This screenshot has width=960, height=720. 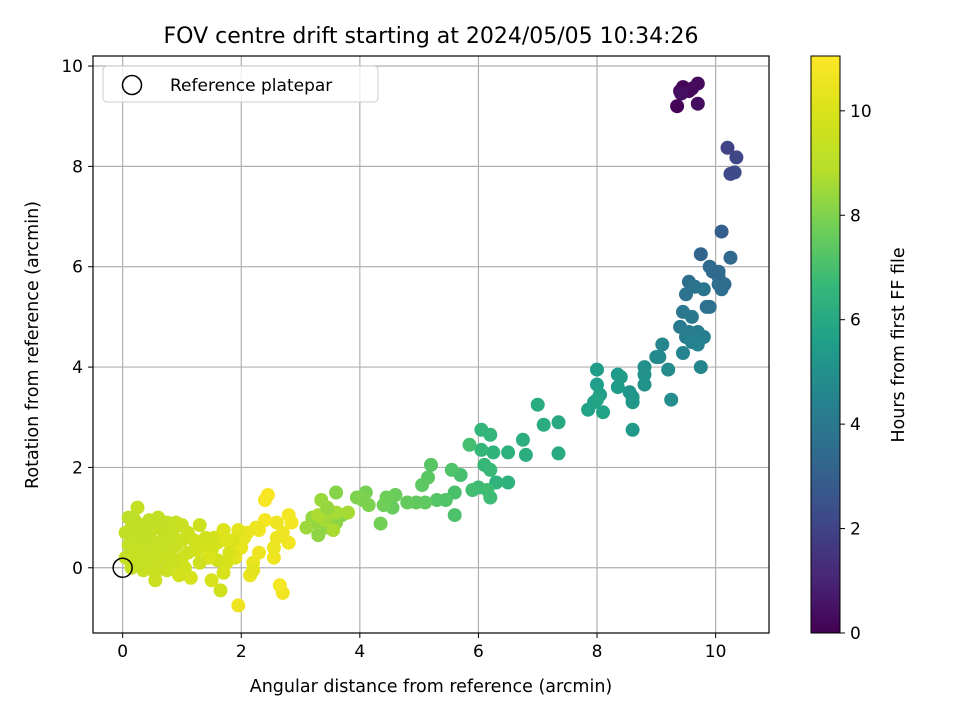 What do you see at coordinates (77, 268) in the screenshot?
I see `y-tick-label: 6` at bounding box center [77, 268].